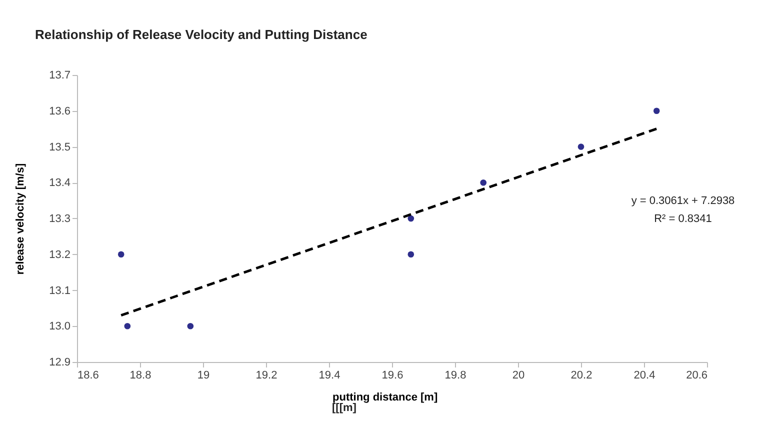 The height and width of the screenshot is (422, 784). Describe the element at coordinates (697, 376) in the screenshot. I see `x-tick-label: 20.6` at that location.